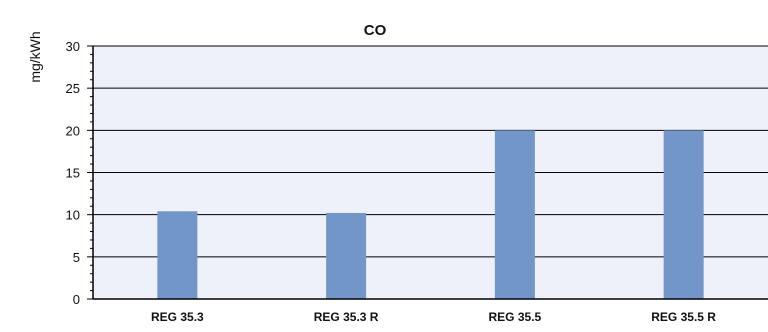 The image size is (768, 332). What do you see at coordinates (73, 130) in the screenshot?
I see `y-tick-label: 20` at bounding box center [73, 130].